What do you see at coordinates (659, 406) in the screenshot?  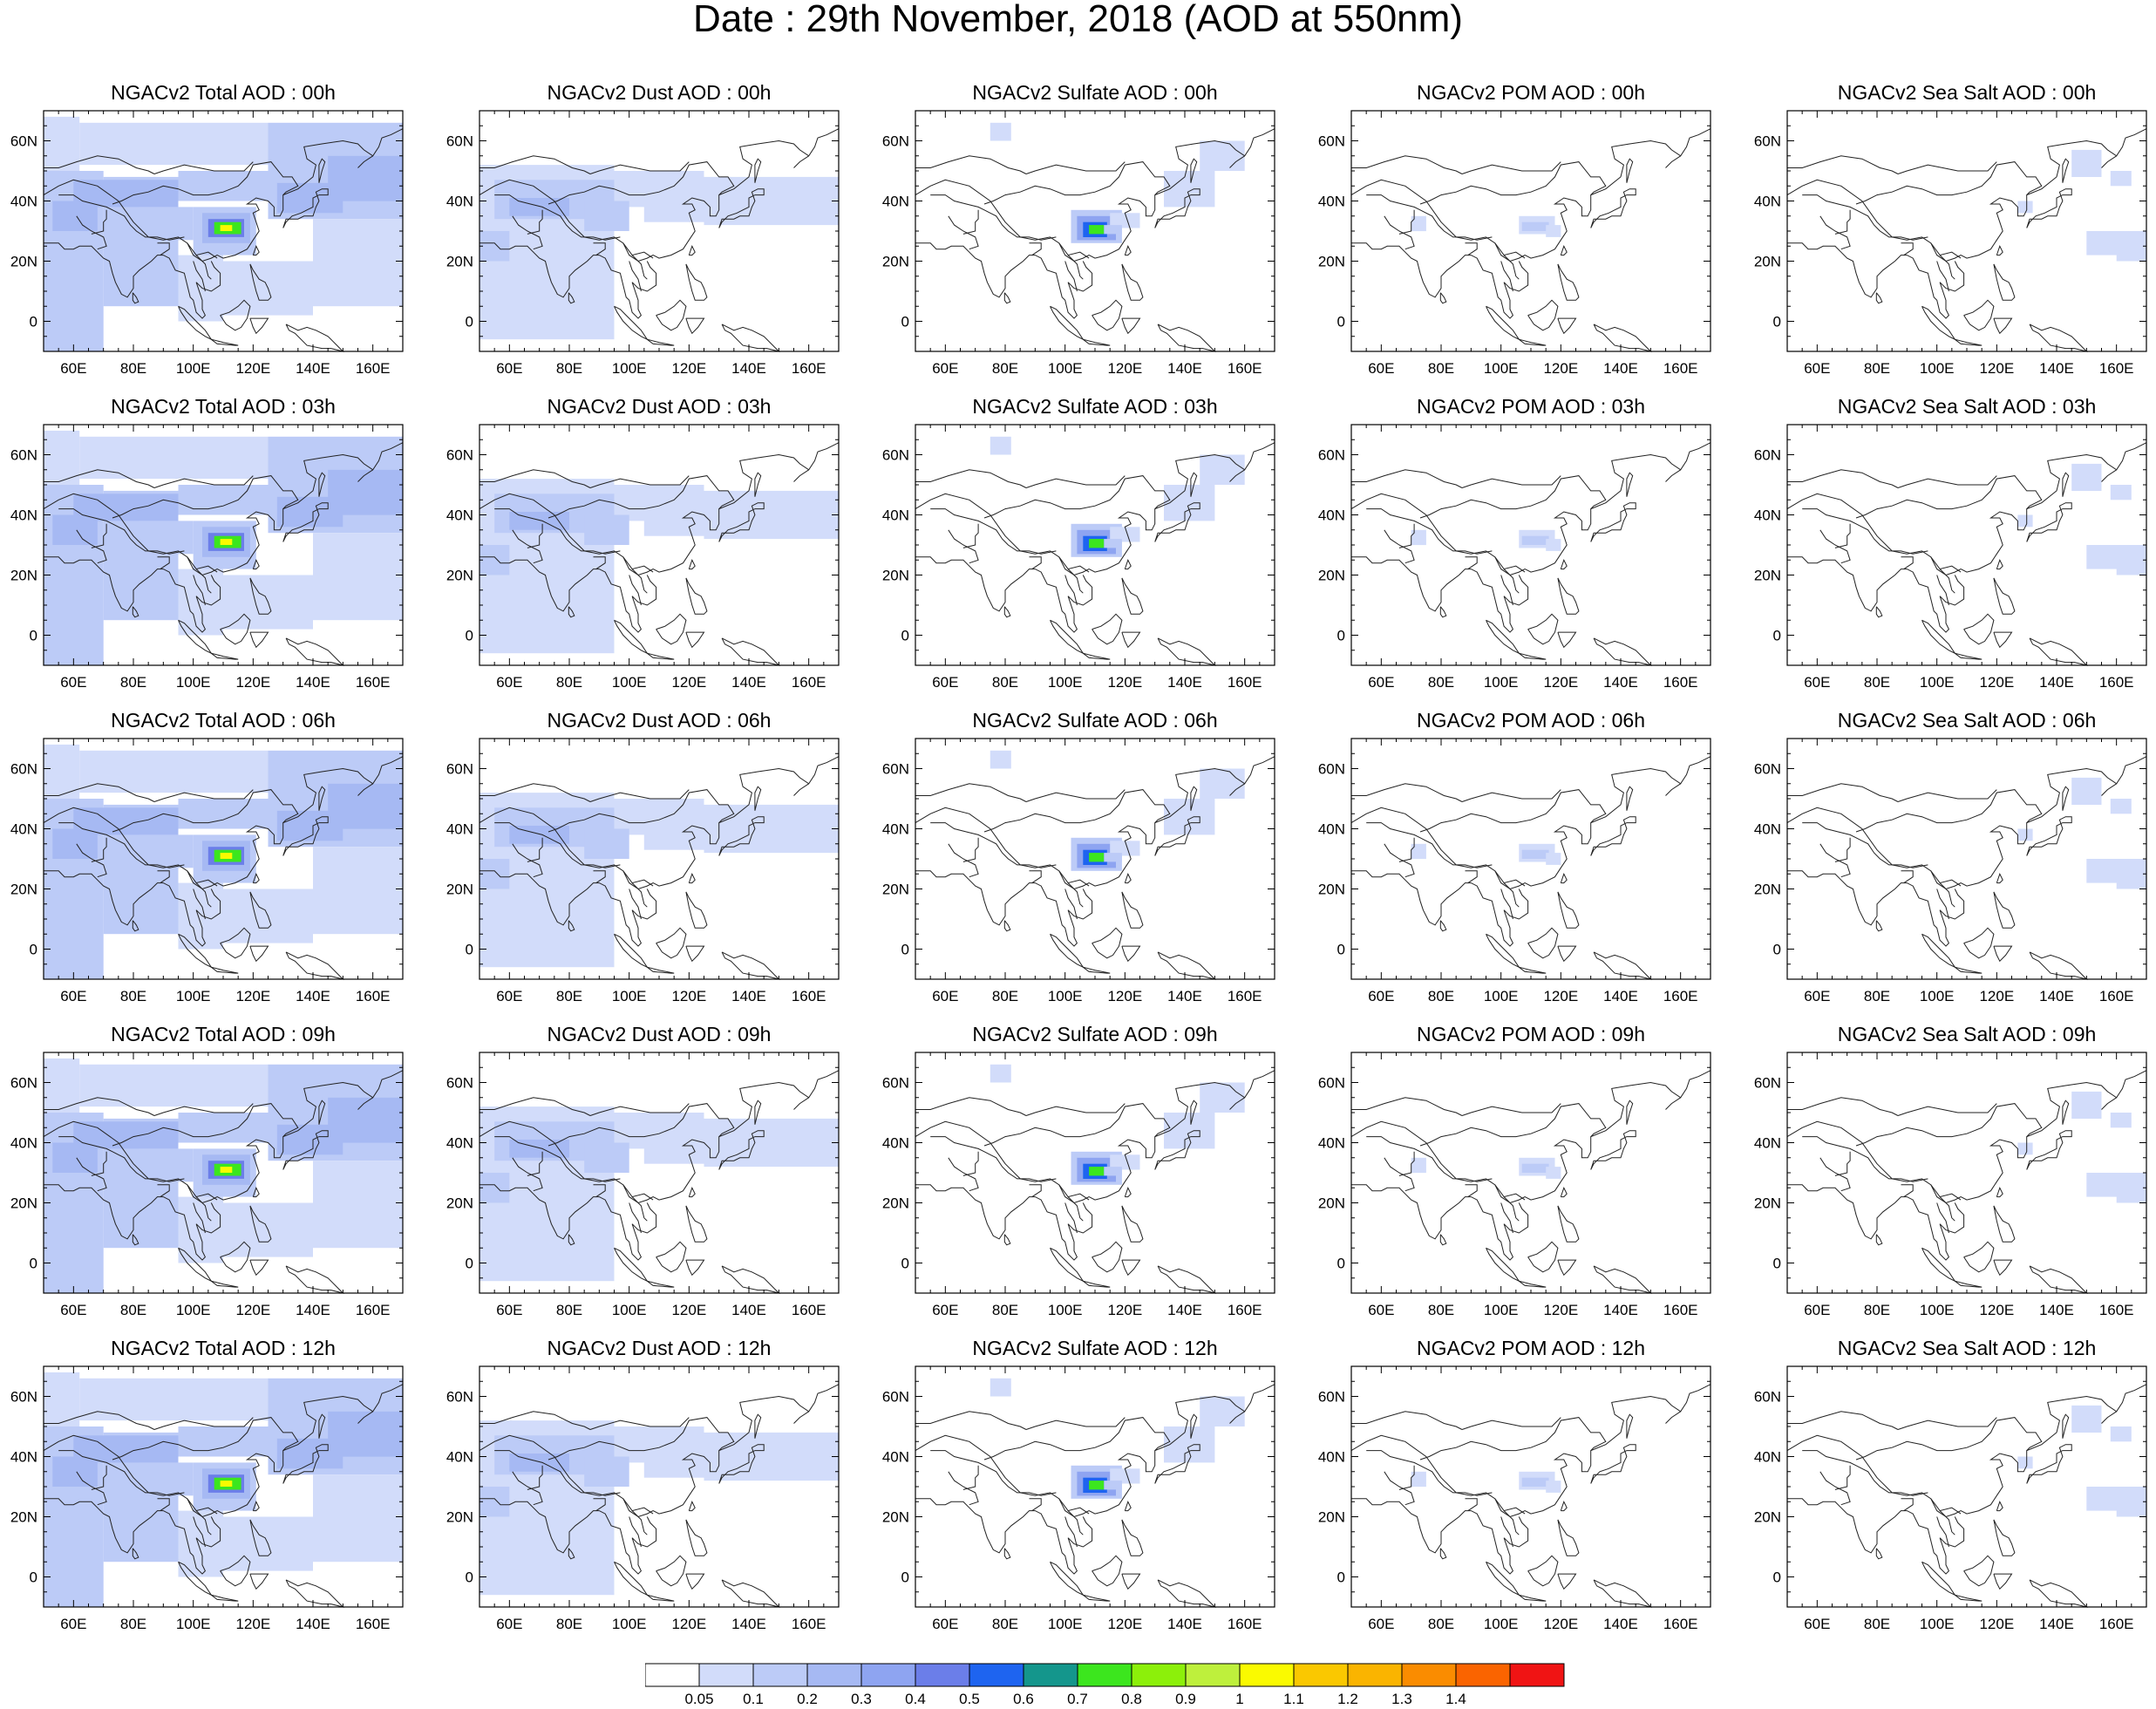 I see `panel-title: NGACv2 Dust AOD : 03h` at bounding box center [659, 406].